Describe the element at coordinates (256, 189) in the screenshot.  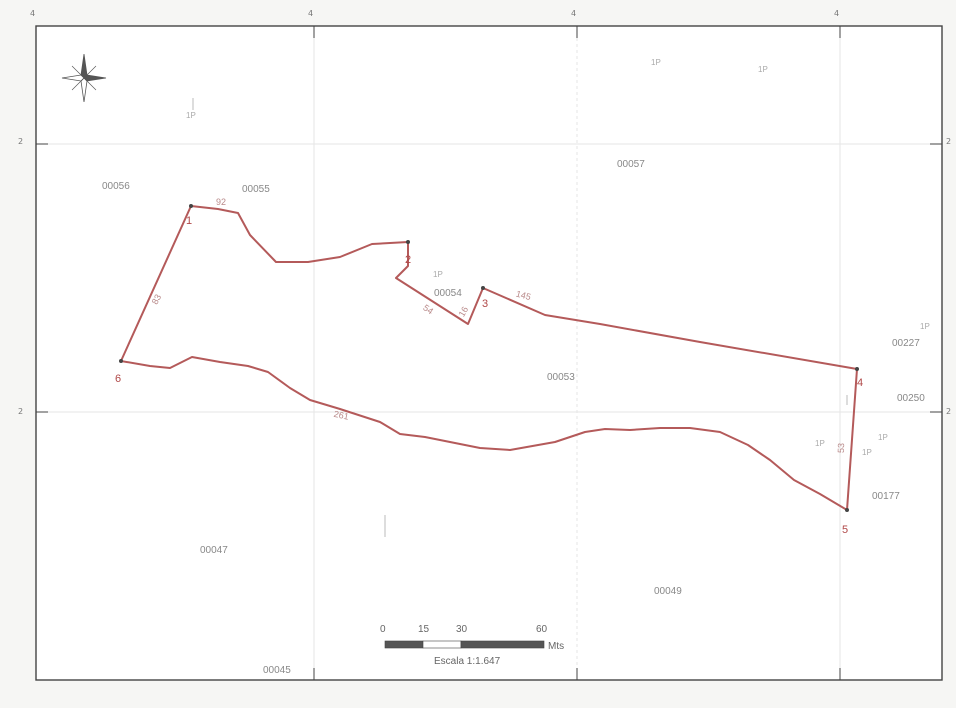
I see `parcel-label-00055: 00055` at that location.